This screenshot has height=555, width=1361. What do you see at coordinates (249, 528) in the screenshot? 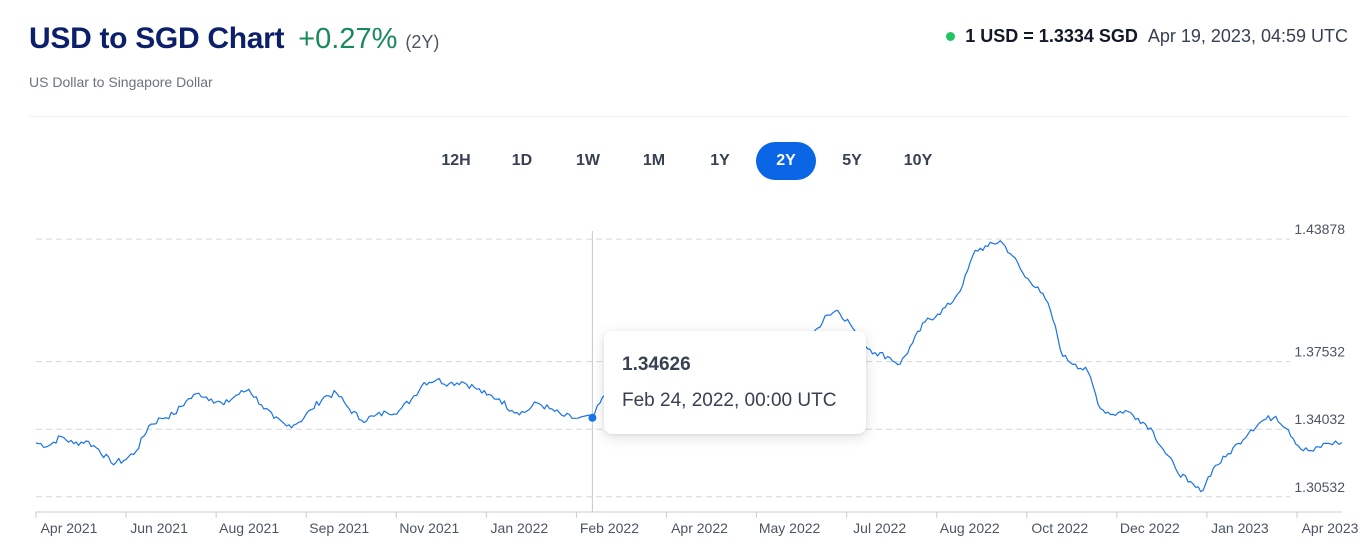
I see `x-tick-label: Aug 2021` at bounding box center [249, 528].